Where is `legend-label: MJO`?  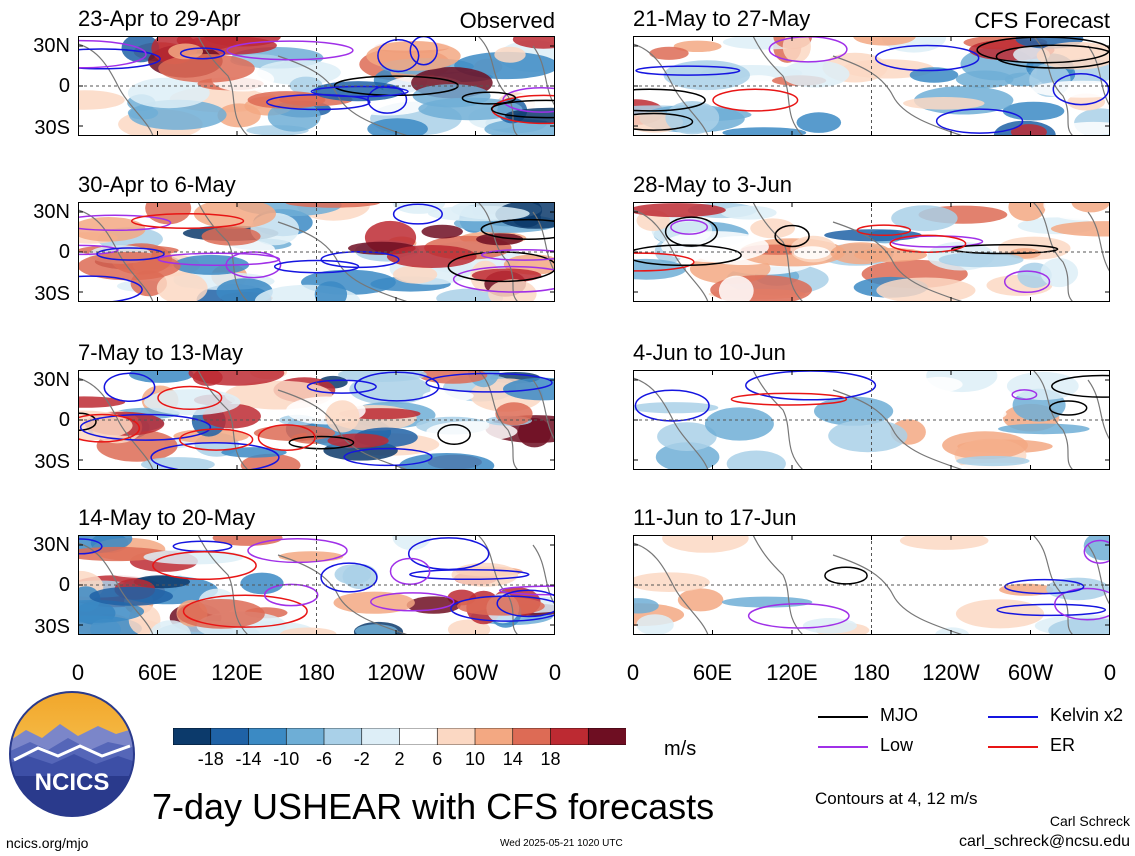 legend-label: MJO is located at coordinates (899, 715).